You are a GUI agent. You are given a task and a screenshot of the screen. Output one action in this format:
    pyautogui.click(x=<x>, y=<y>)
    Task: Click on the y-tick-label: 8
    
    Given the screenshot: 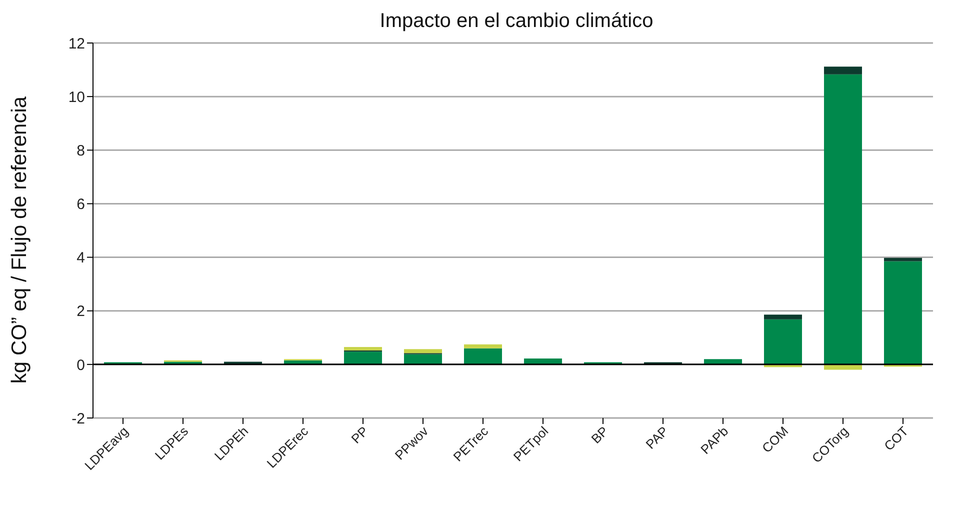 What is the action you would take?
    pyautogui.click(x=80, y=151)
    